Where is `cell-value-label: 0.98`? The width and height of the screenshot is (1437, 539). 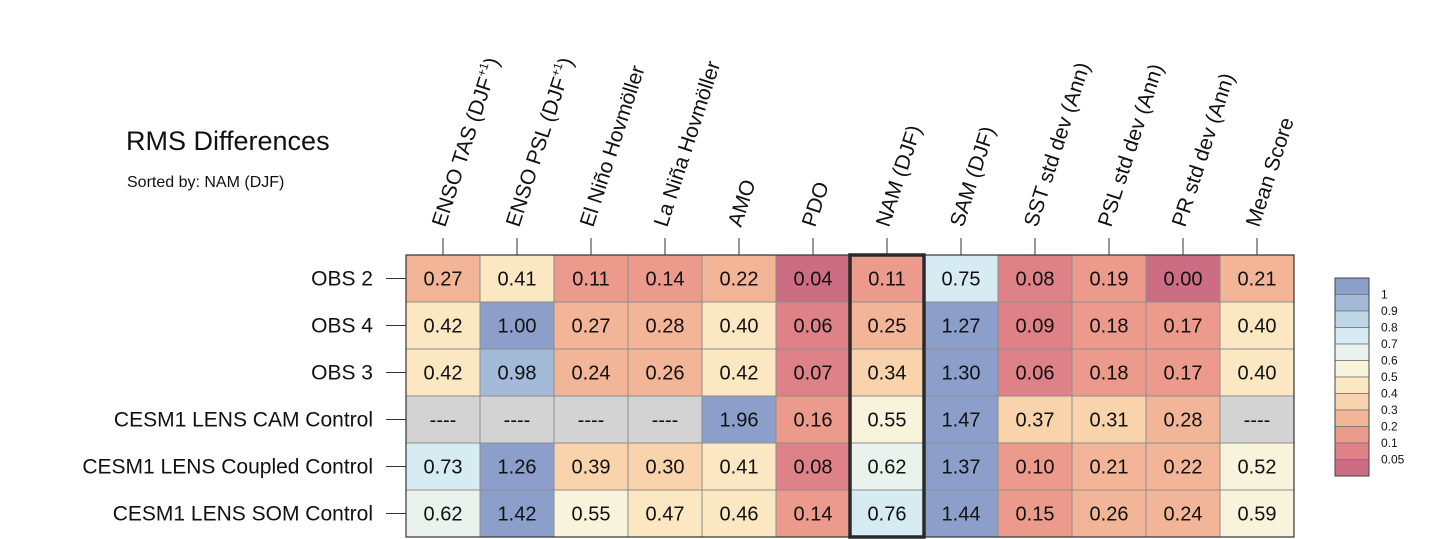
cell-value-label: 0.98 is located at coordinates (517, 374).